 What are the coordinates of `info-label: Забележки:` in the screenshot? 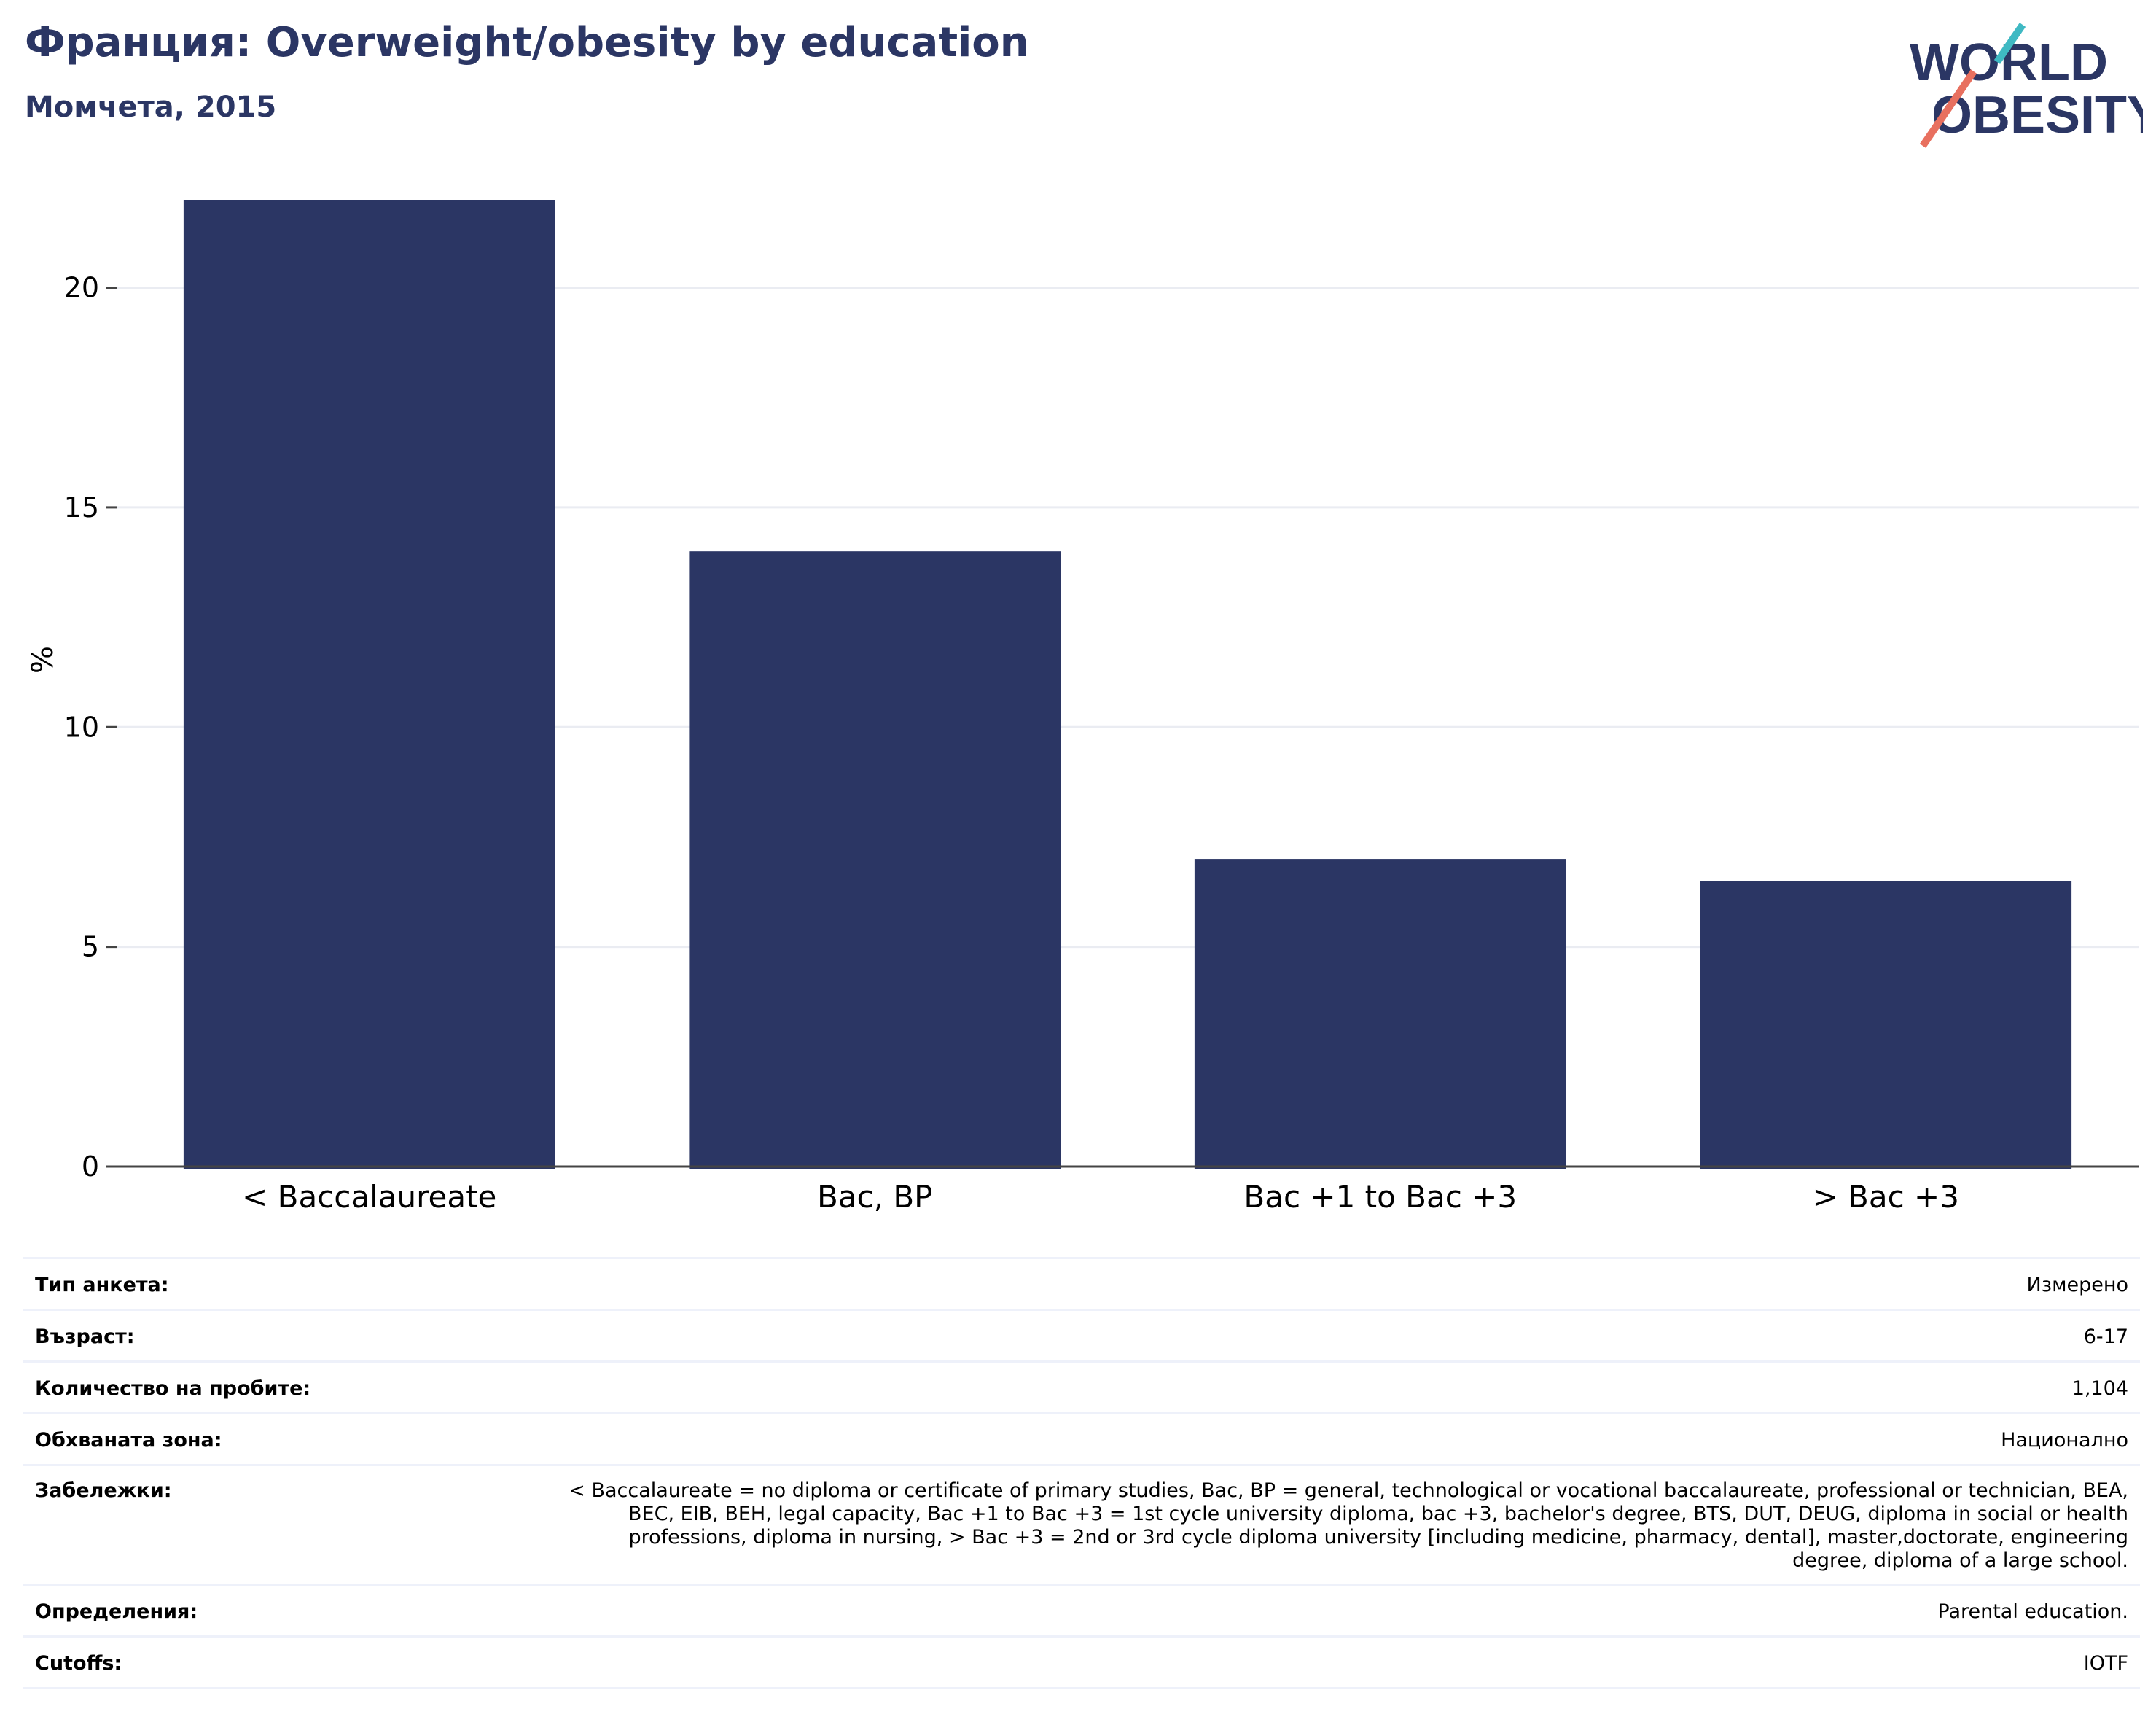 It's located at (290, 1524).